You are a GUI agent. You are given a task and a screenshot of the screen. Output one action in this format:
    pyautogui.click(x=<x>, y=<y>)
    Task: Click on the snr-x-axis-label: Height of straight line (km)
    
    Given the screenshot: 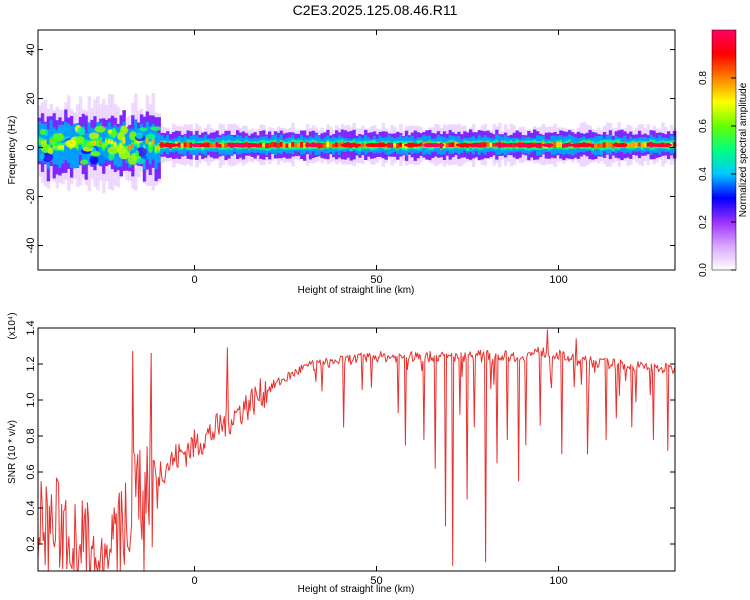 What is the action you would take?
    pyautogui.click(x=356, y=589)
    